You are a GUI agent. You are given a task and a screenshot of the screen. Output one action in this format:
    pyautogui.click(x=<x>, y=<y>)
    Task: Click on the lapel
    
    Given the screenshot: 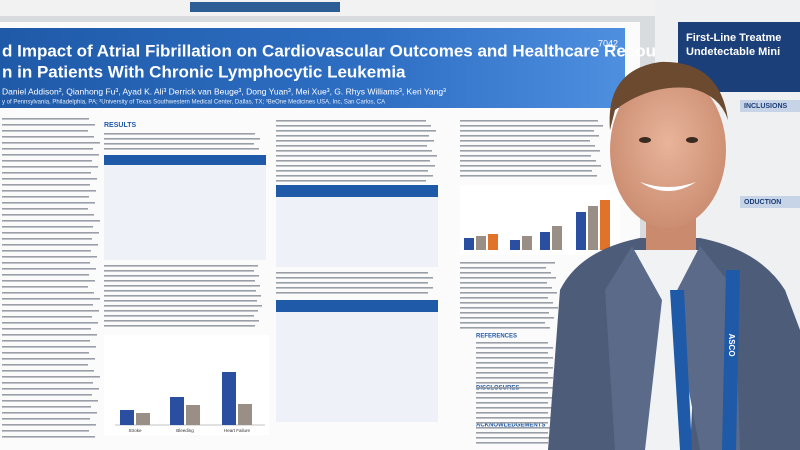 What is the action you would take?
    pyautogui.click(x=633, y=348)
    